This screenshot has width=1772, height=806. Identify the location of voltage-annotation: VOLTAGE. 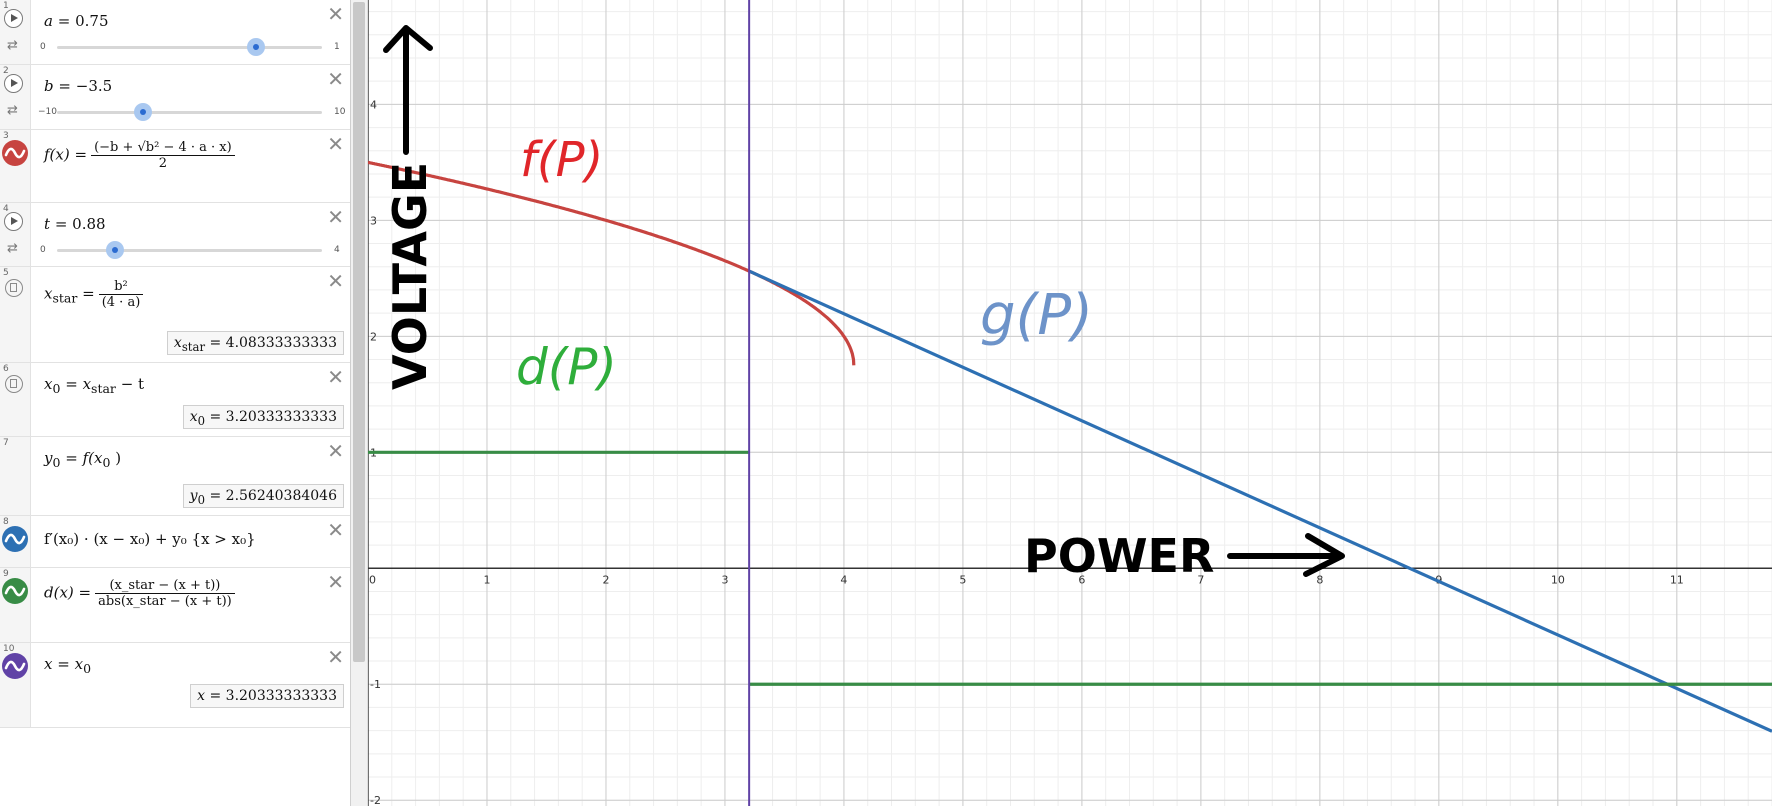
(410, 276).